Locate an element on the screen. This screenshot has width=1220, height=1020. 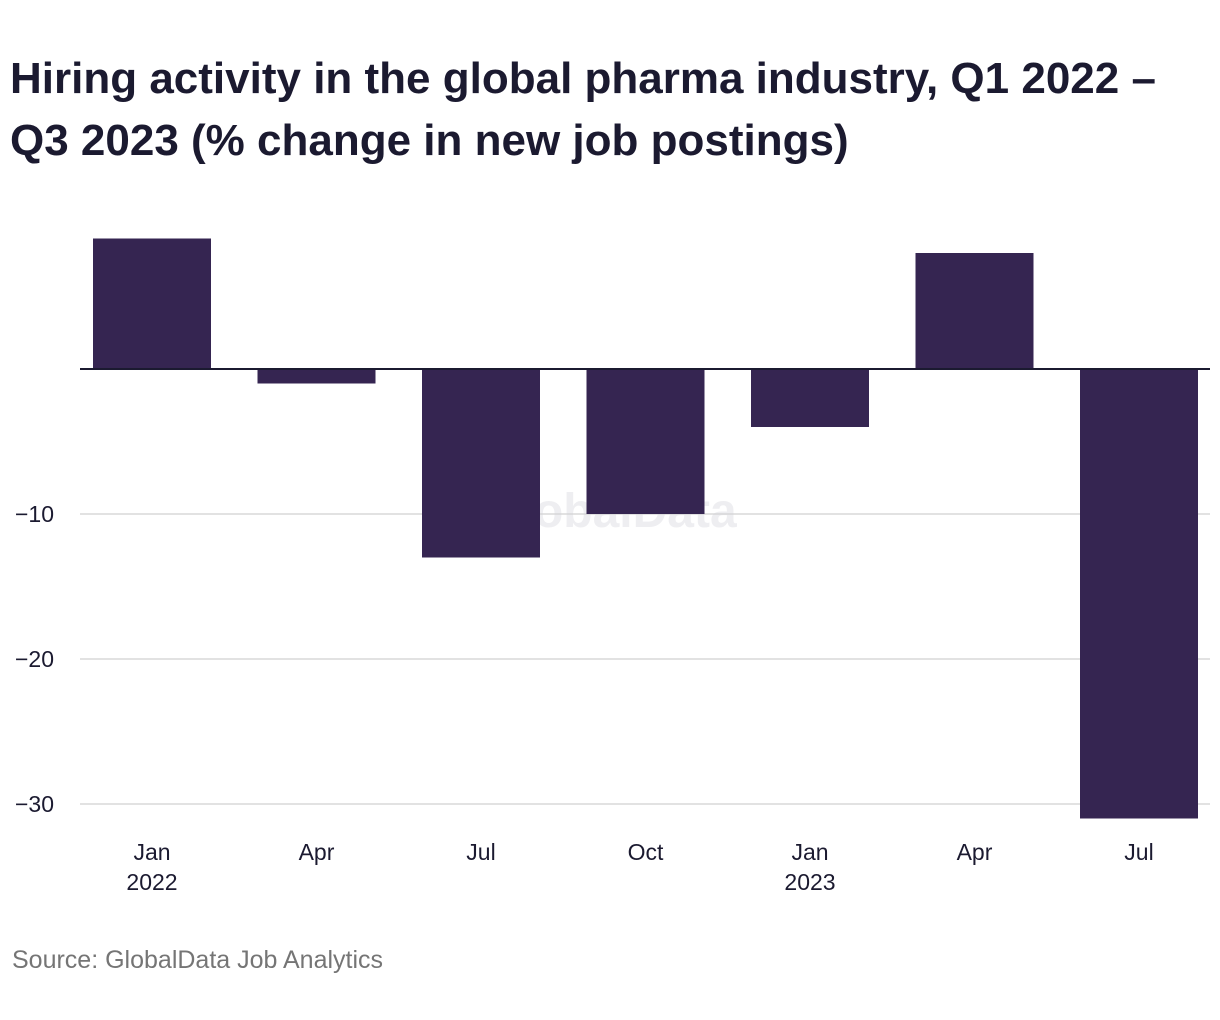
y-tick-label: −30 is located at coordinates (34, 804).